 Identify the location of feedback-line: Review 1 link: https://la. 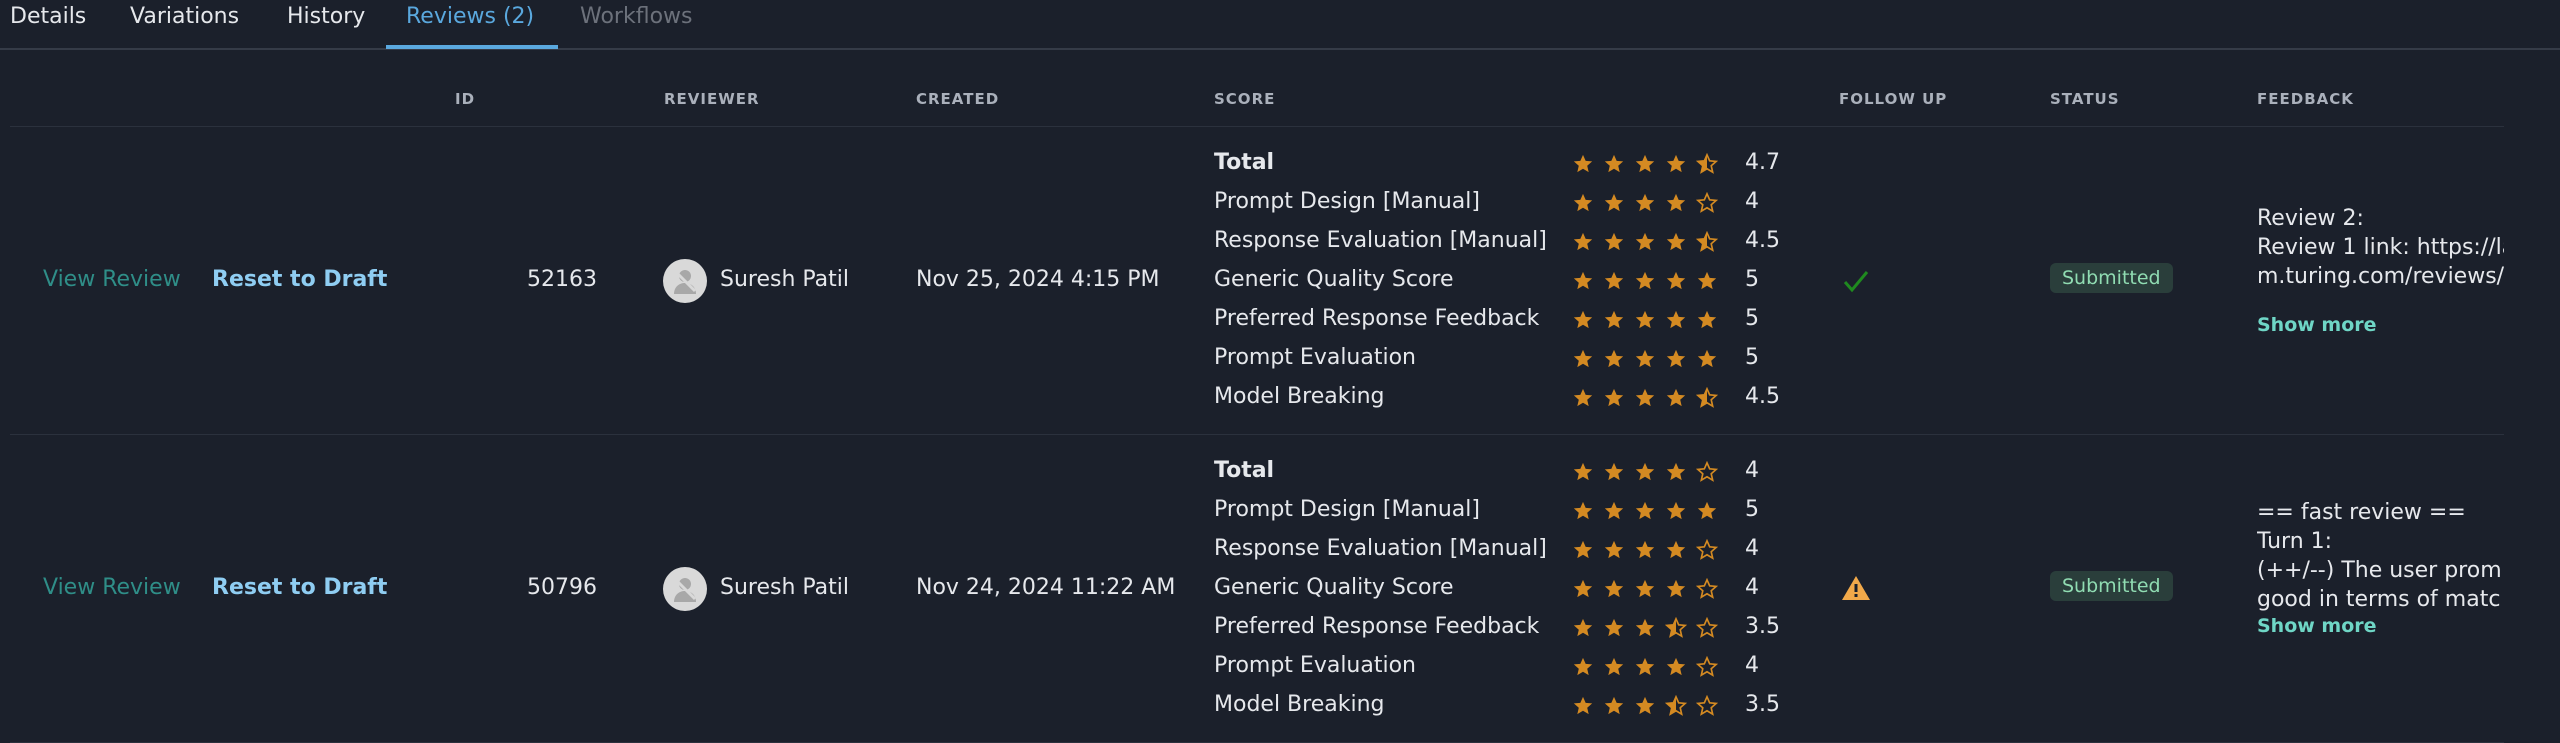
(2380, 247).